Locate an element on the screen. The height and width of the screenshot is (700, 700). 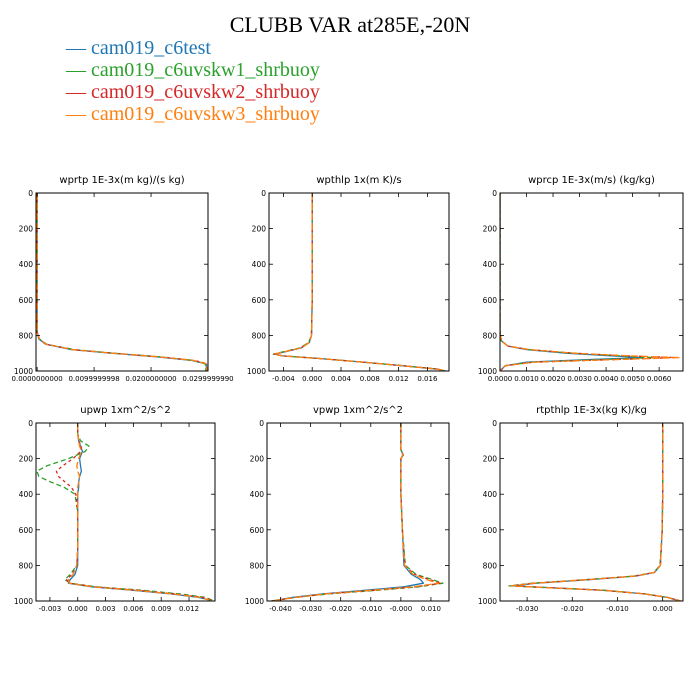
x-tick-label: -0.003 is located at coordinates (50, 609).